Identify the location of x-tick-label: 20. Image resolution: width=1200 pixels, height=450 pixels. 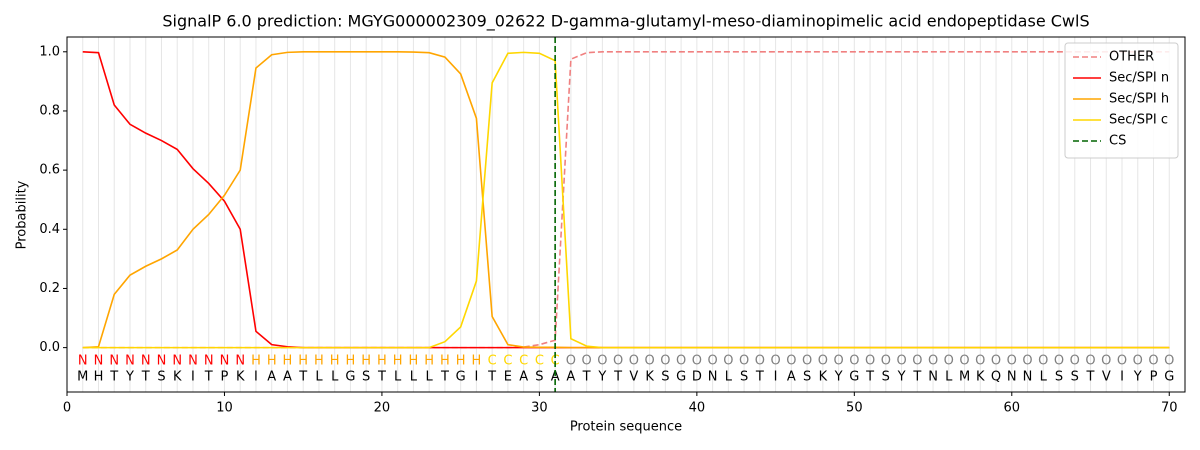
(382, 408).